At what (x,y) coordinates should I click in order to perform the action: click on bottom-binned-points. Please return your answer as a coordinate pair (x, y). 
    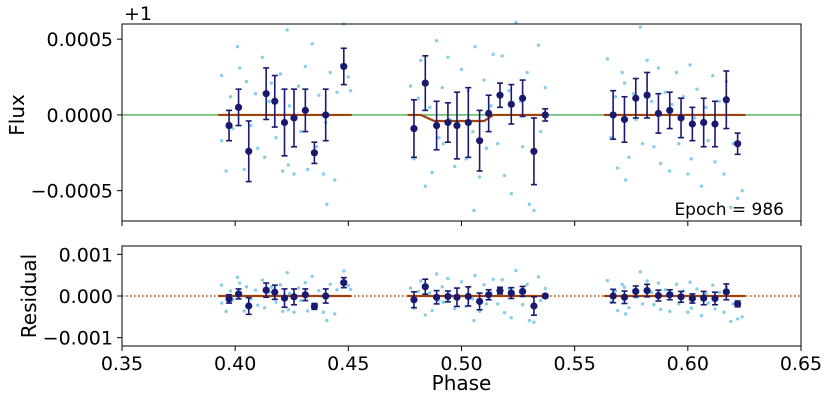
    Looking at the image, I should click on (483, 296).